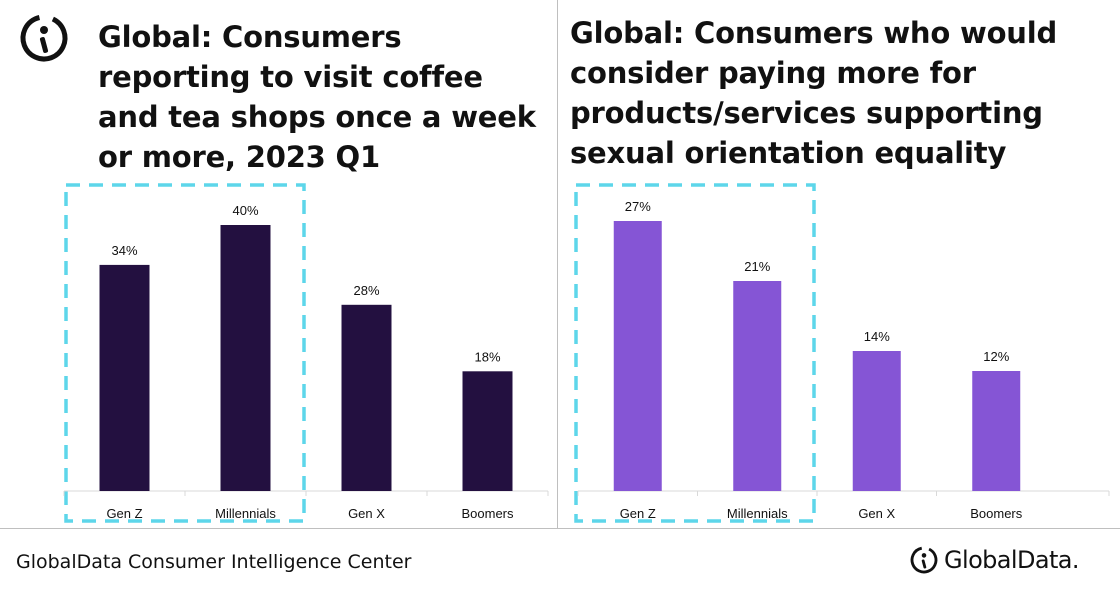 This screenshot has width=1120, height=608. Describe the element at coordinates (487, 356) in the screenshot. I see `data-label: 18%` at that location.